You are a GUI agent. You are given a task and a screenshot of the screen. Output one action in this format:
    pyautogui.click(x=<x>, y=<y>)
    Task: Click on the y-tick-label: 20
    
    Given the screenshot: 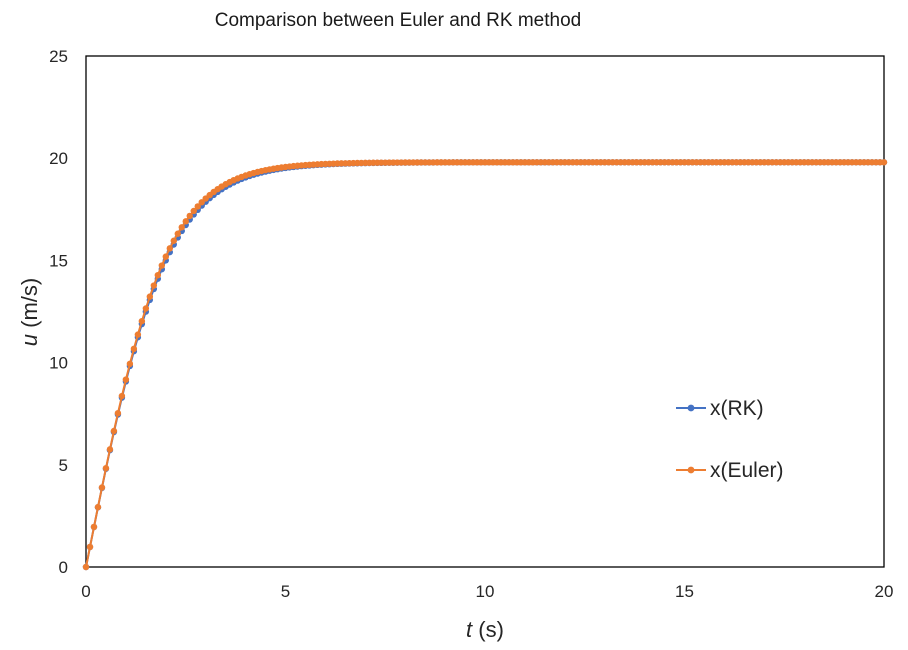 What is the action you would take?
    pyautogui.click(x=58, y=158)
    